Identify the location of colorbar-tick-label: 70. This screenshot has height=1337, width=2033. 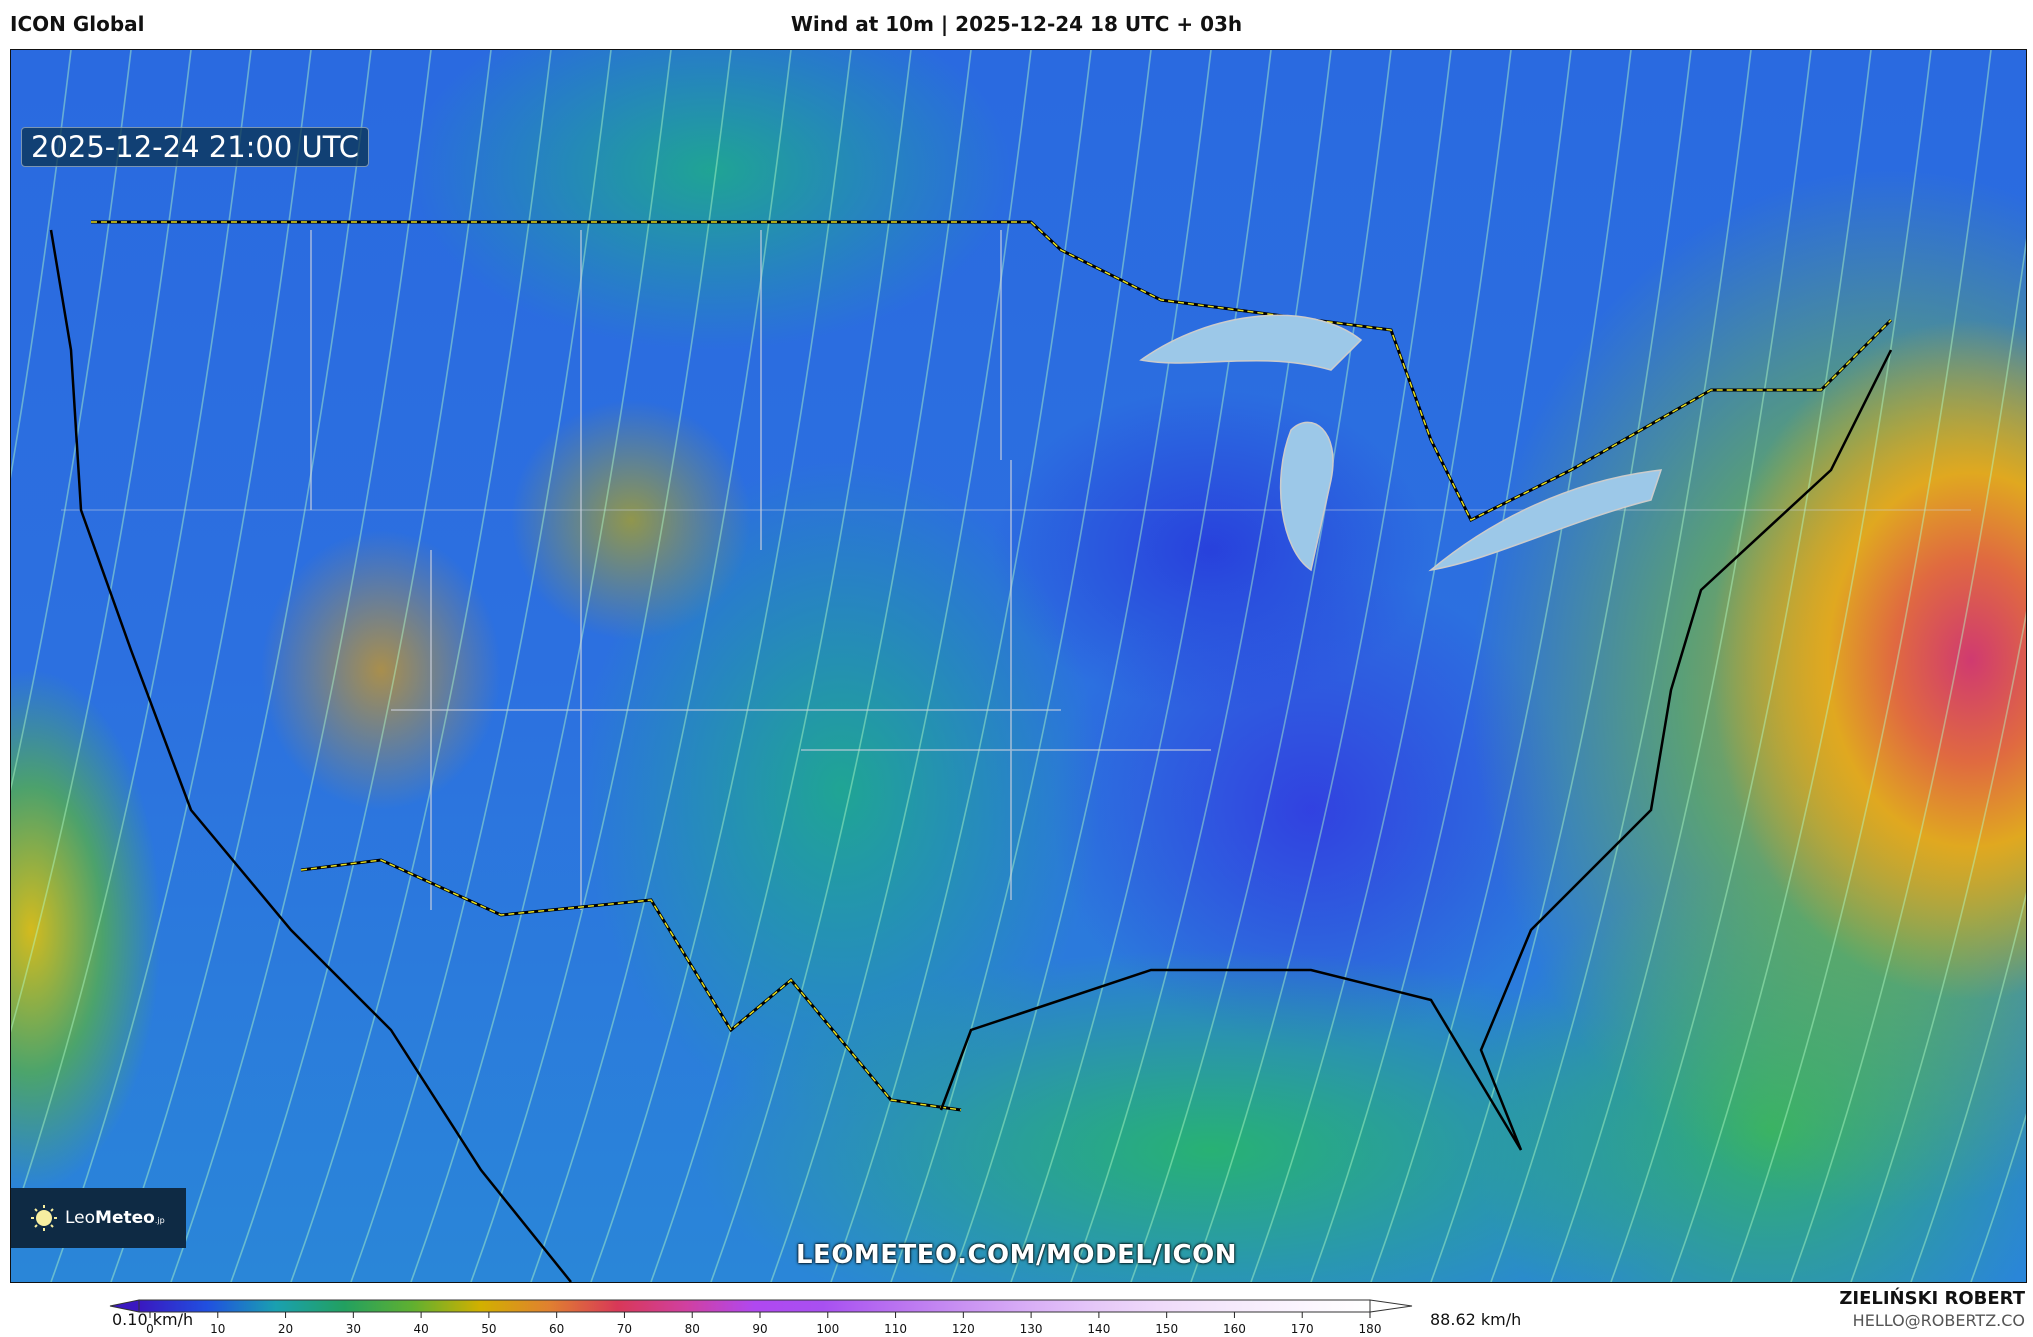
(624, 1329).